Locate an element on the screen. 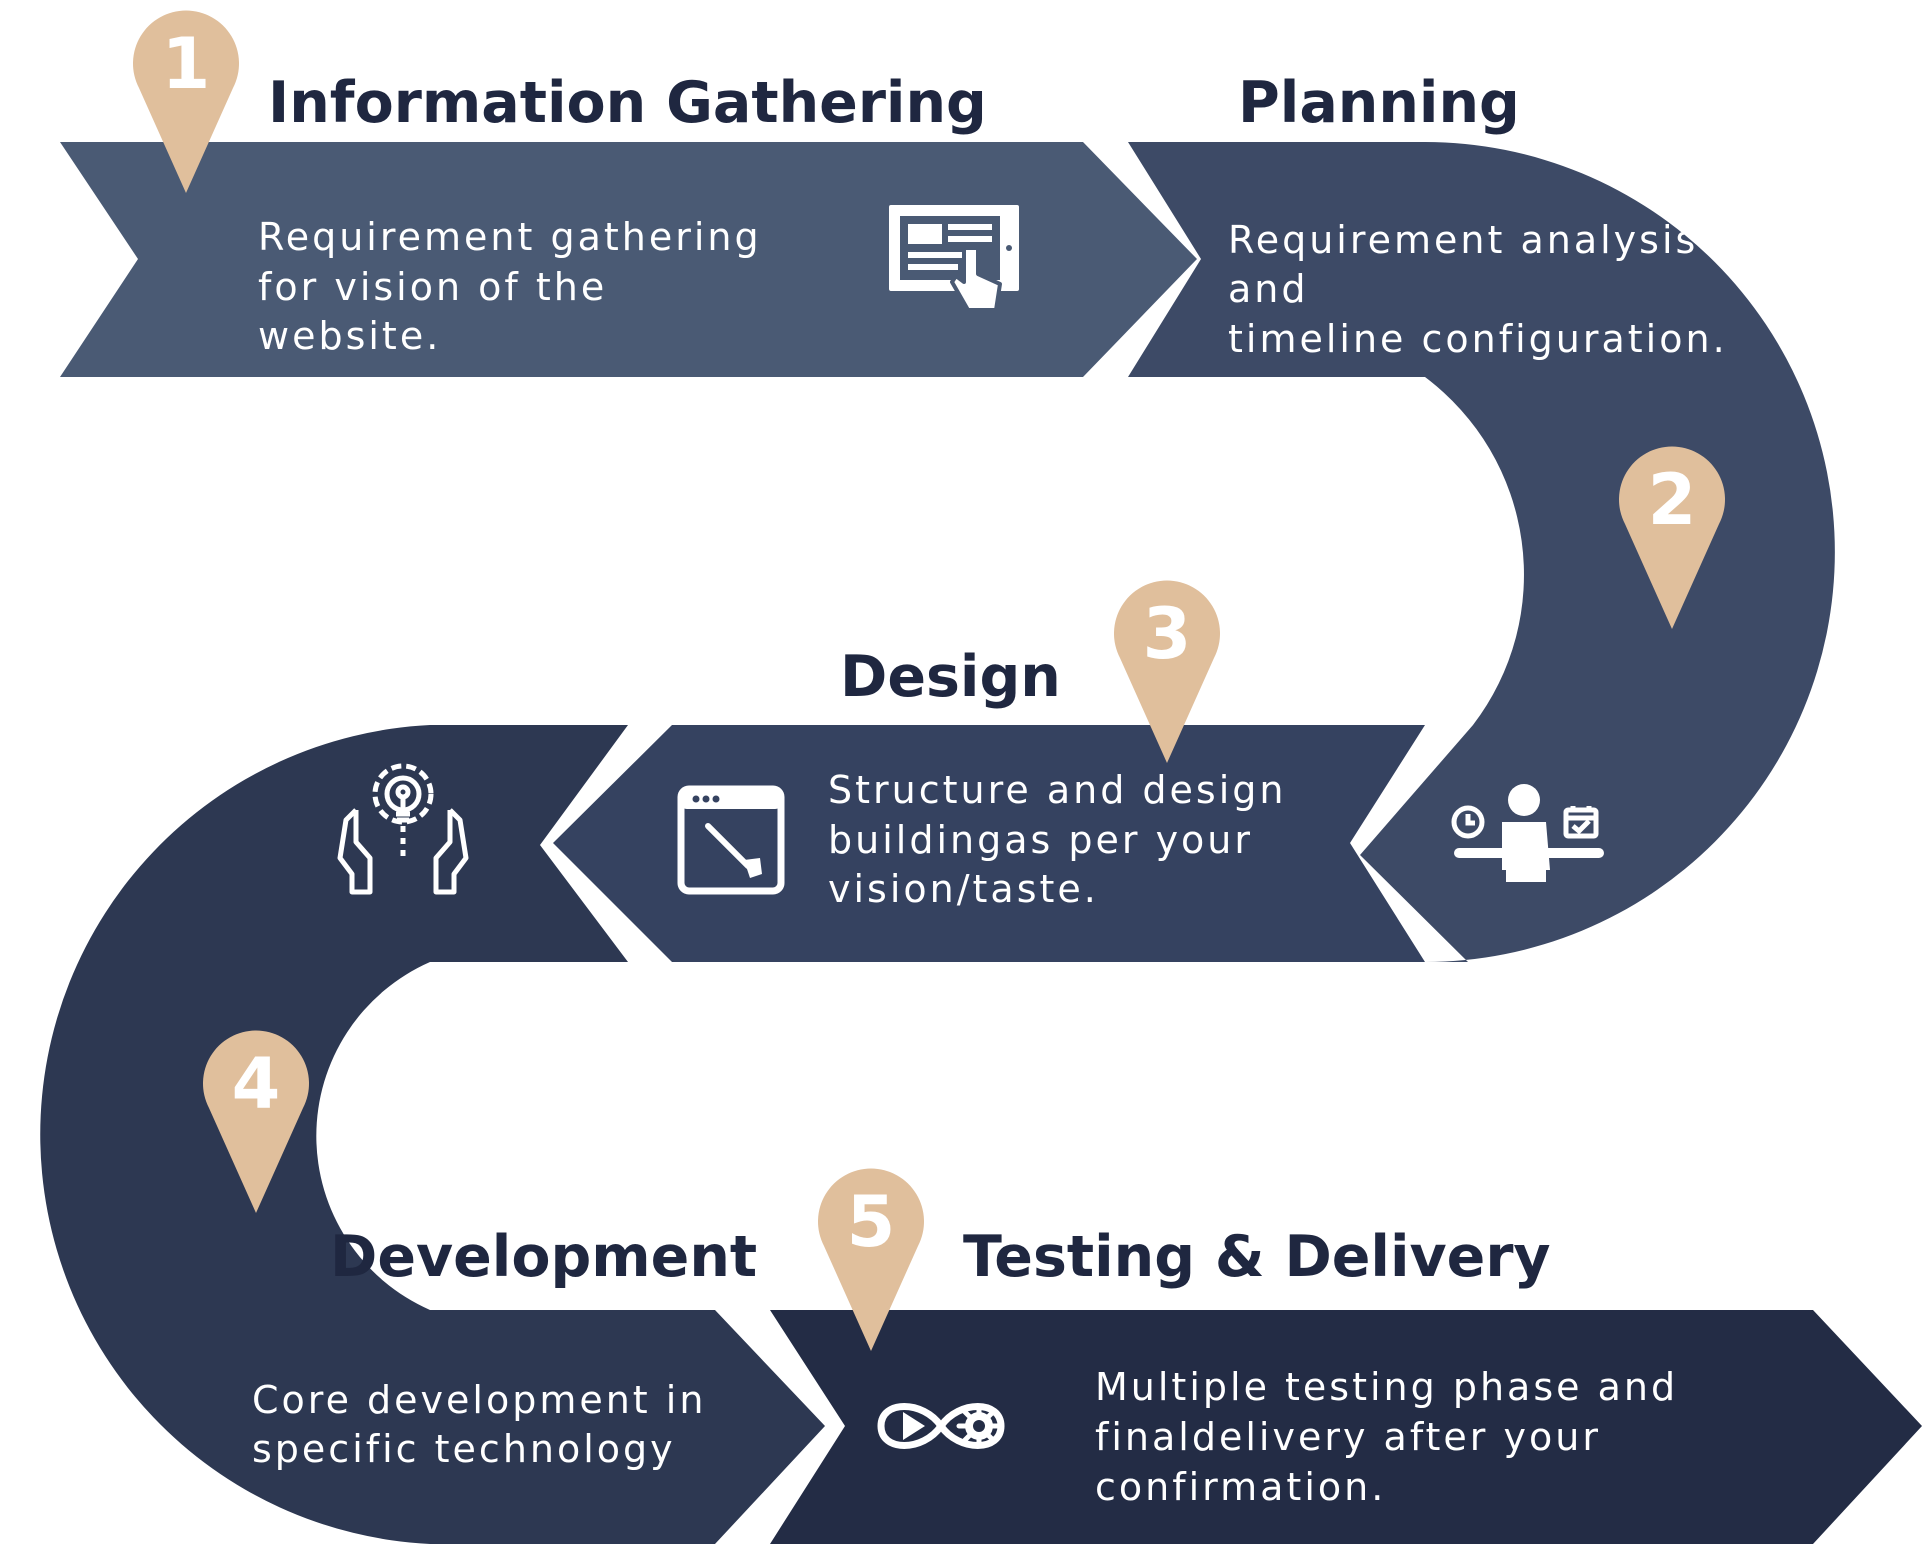 The image size is (1927, 1548). pin-number-5: 5 is located at coordinates (871, 1222).